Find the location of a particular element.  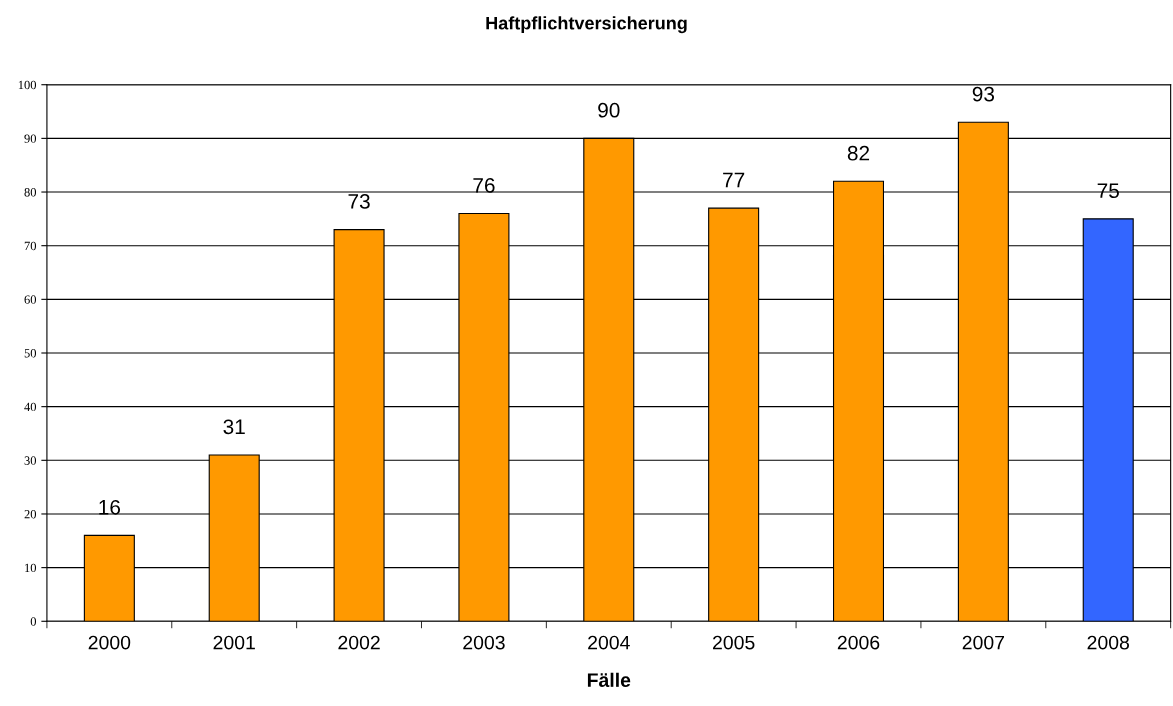

y-tick-label: 80 is located at coordinates (30, 192).